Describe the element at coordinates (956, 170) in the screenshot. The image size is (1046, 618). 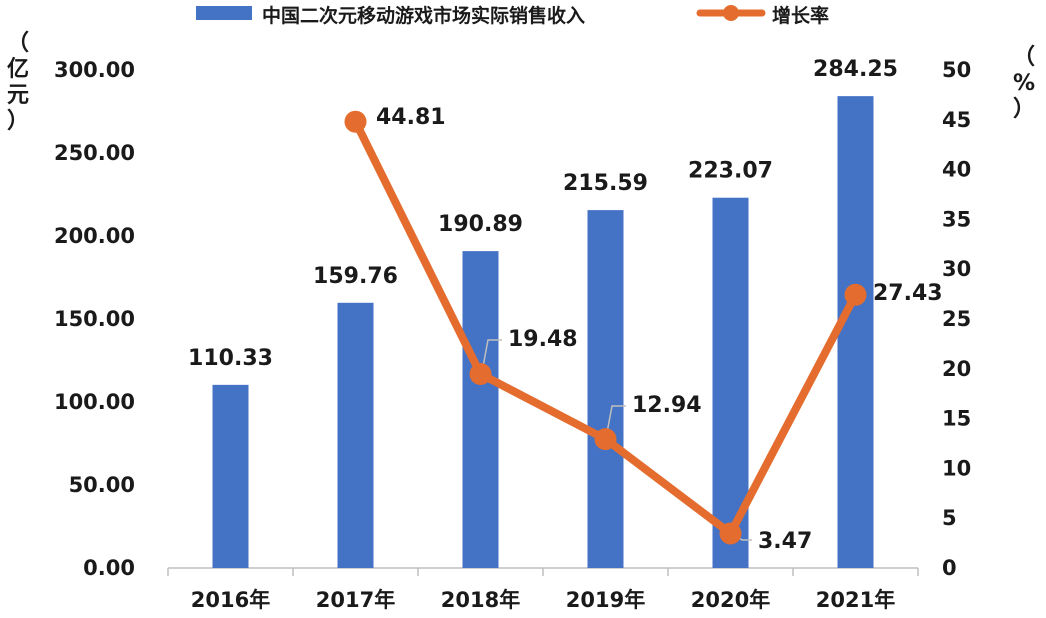
I see `y-right-tick-label: 40` at that location.